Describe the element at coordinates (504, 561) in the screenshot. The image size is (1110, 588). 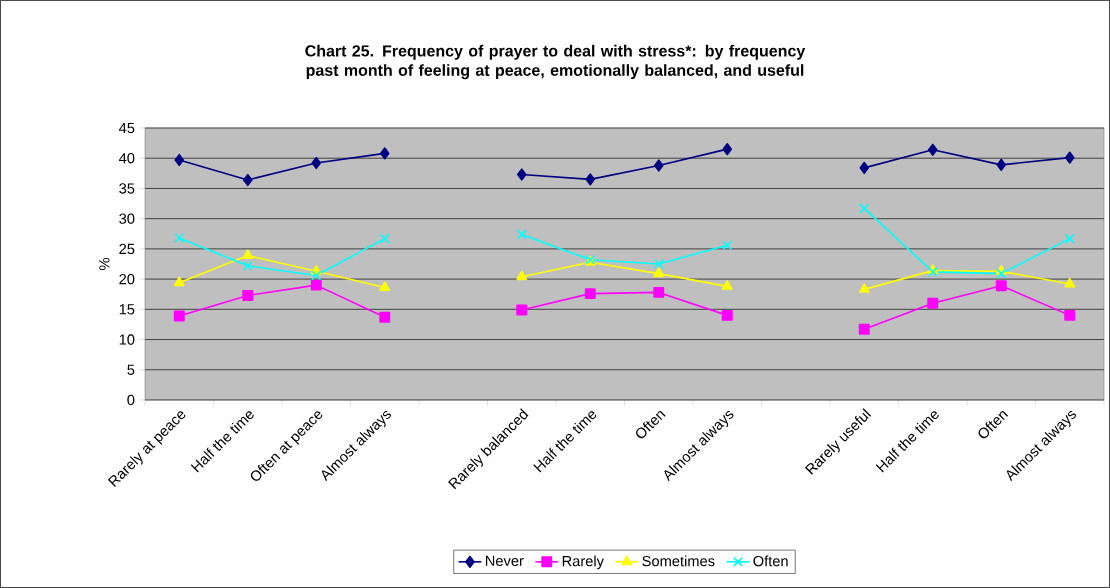
I see `legend-label: Never` at that location.